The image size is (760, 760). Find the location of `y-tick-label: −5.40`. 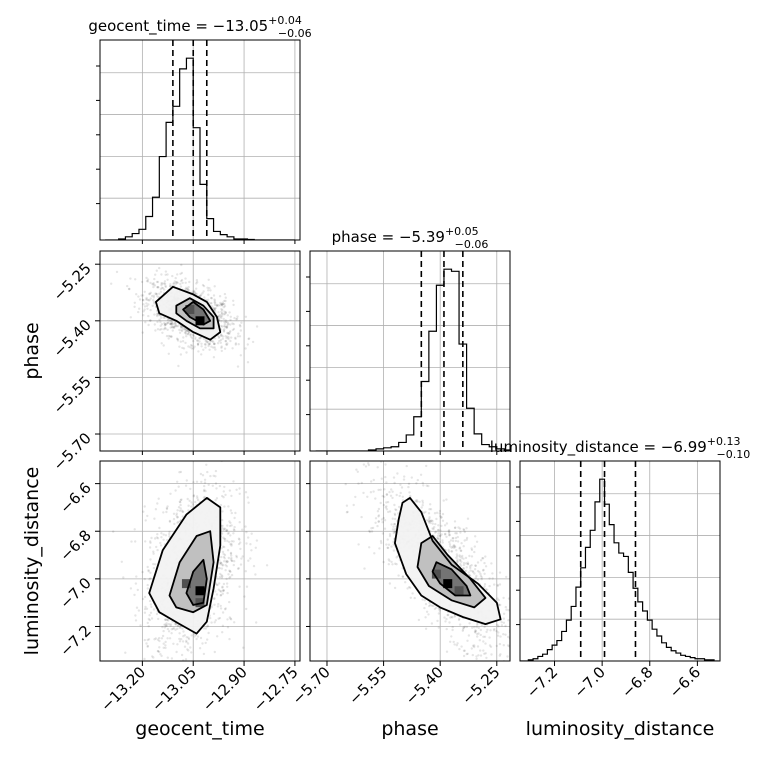

y-tick-label: −5.40 is located at coordinates (72, 338).